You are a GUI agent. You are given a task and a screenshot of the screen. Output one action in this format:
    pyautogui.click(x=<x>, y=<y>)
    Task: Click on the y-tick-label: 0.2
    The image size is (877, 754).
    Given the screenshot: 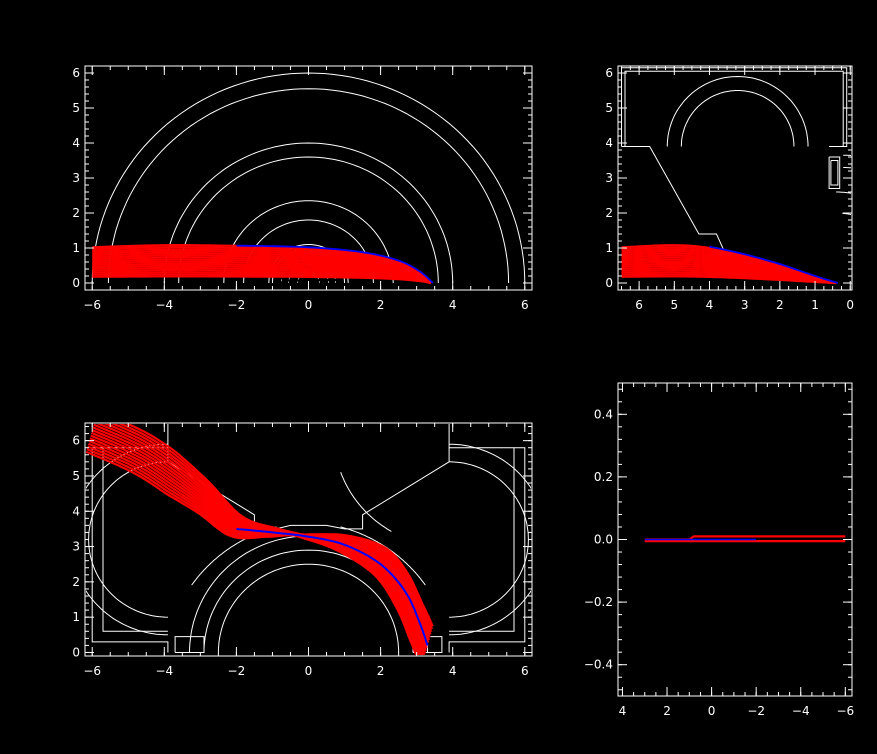 What is the action you would take?
    pyautogui.click(x=603, y=477)
    